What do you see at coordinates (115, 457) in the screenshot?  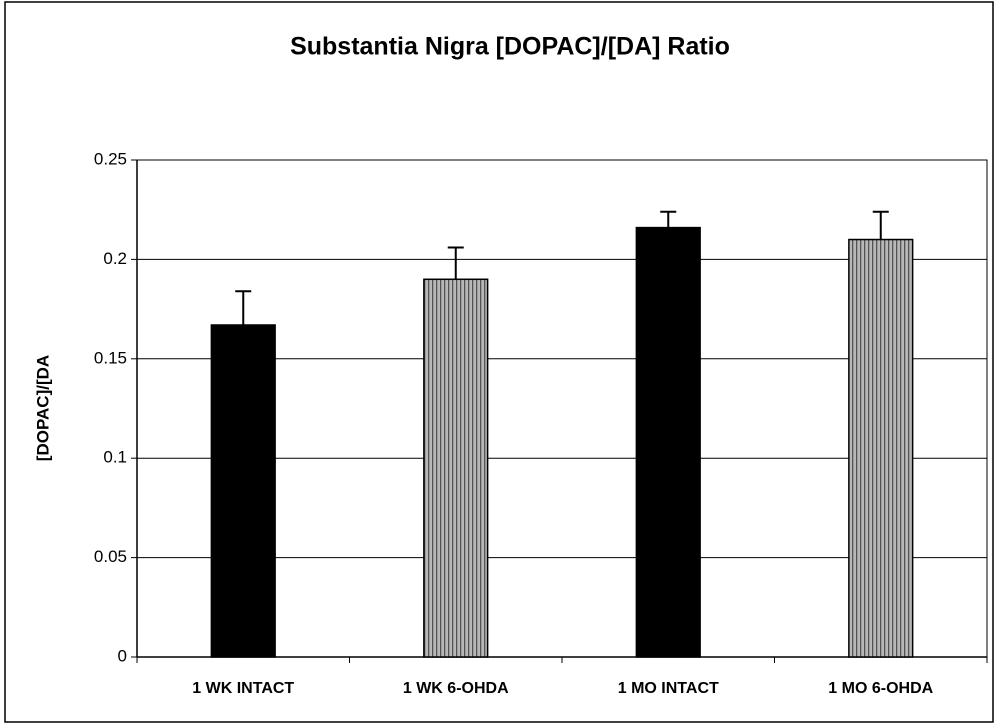 I see `y-tick-label: 0.1` at bounding box center [115, 457].